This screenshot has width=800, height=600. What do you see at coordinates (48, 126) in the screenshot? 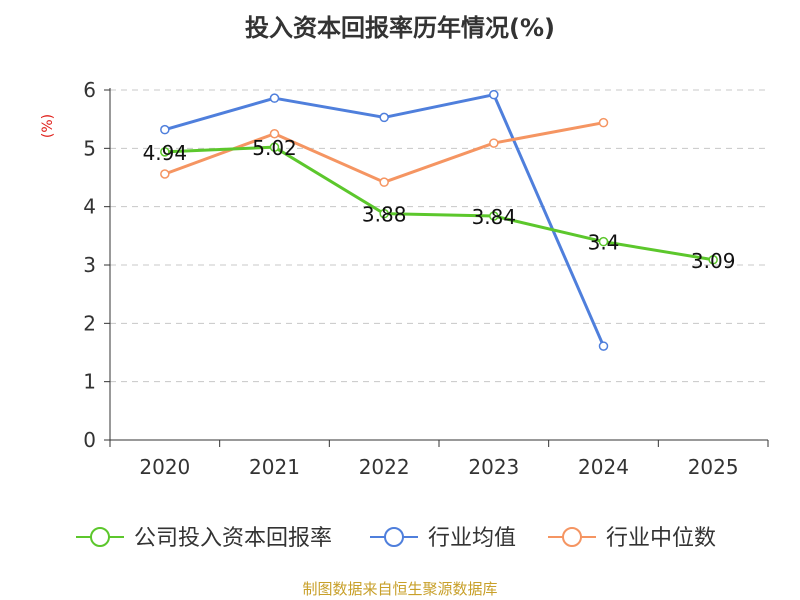
I see `y-axis-label: (%)` at bounding box center [48, 126].